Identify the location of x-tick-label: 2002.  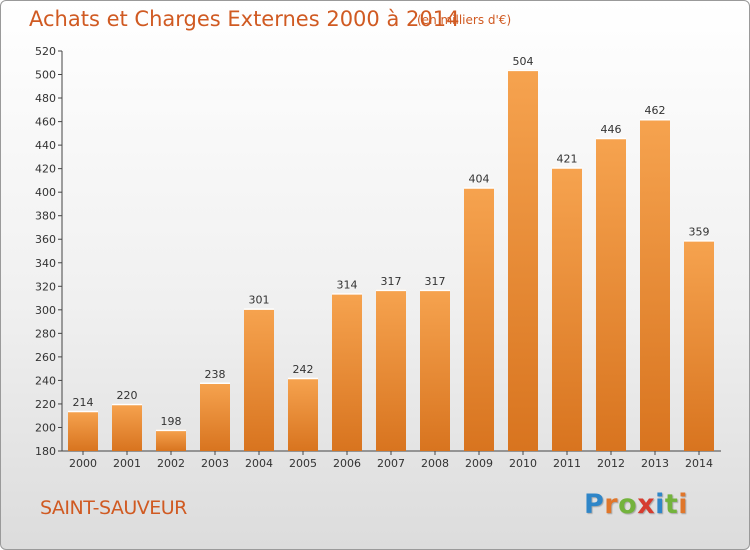
(171, 463).